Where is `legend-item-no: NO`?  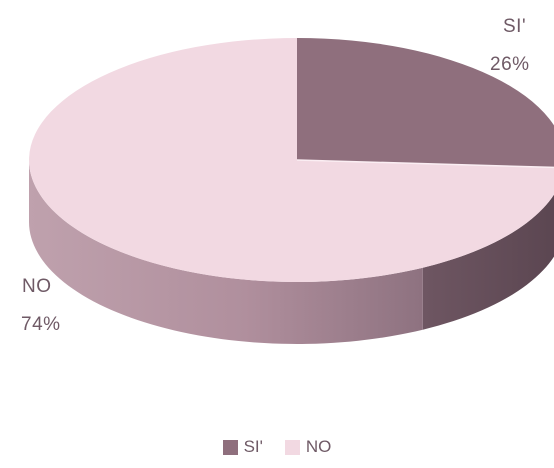 legend-item-no: NO is located at coordinates (308, 447).